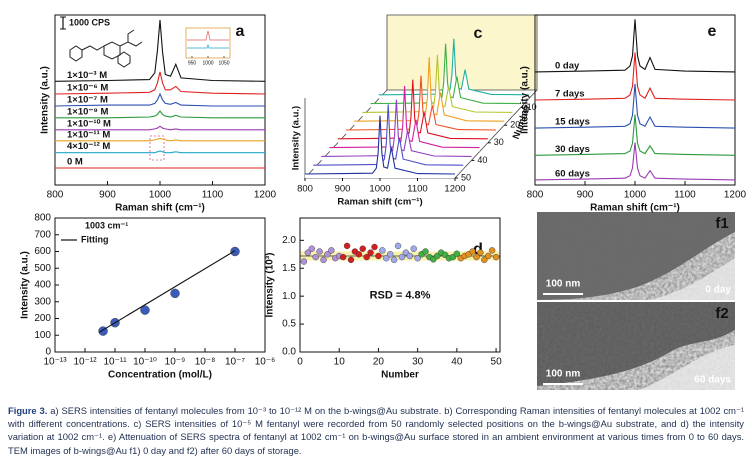 This screenshot has width=752, height=466. I want to click on x-tick-label: 10⁻¹¹, so click(115, 362).